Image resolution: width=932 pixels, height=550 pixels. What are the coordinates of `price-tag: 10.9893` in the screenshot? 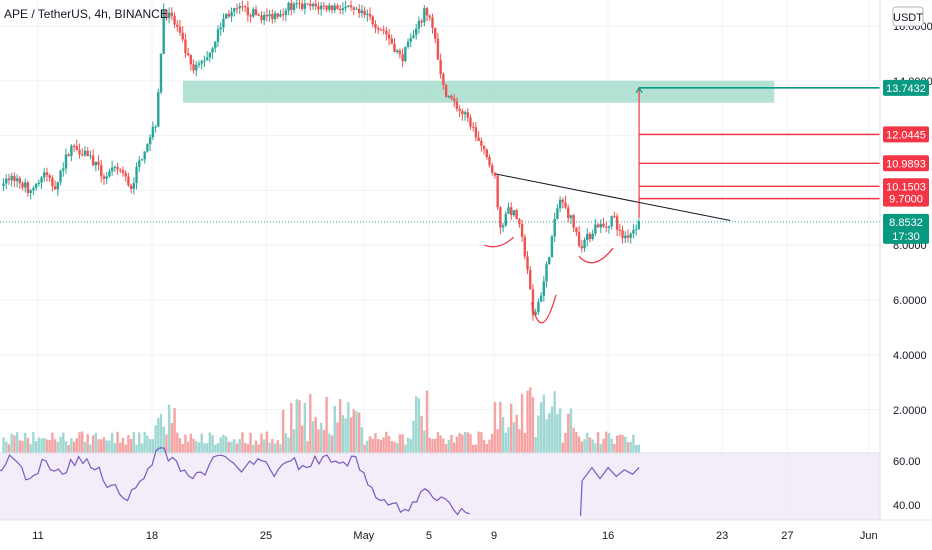 It's located at (906, 163).